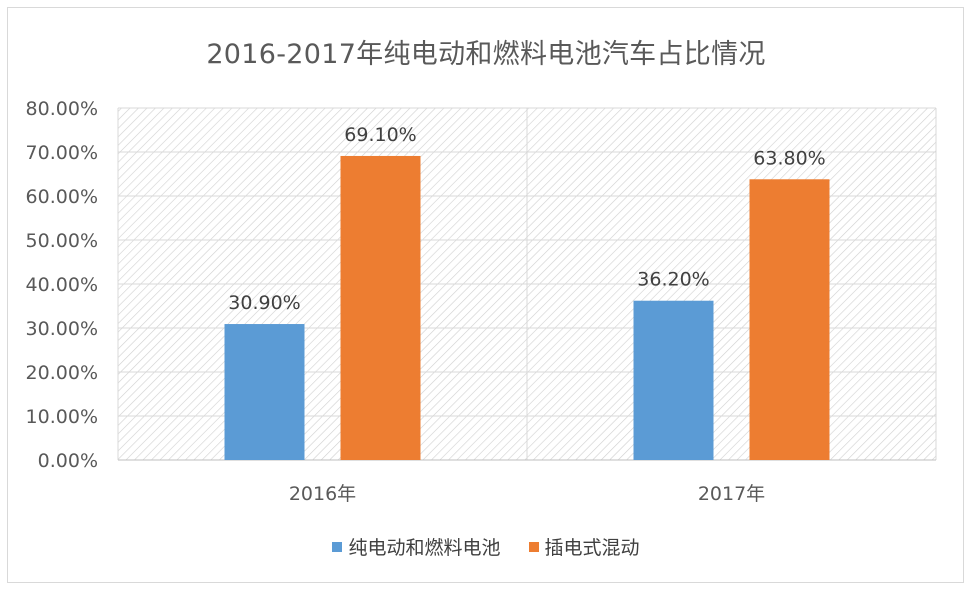 This screenshot has height=592, width=972. Describe the element at coordinates (62, 153) in the screenshot. I see `y-tick-label: 70.00%` at that location.